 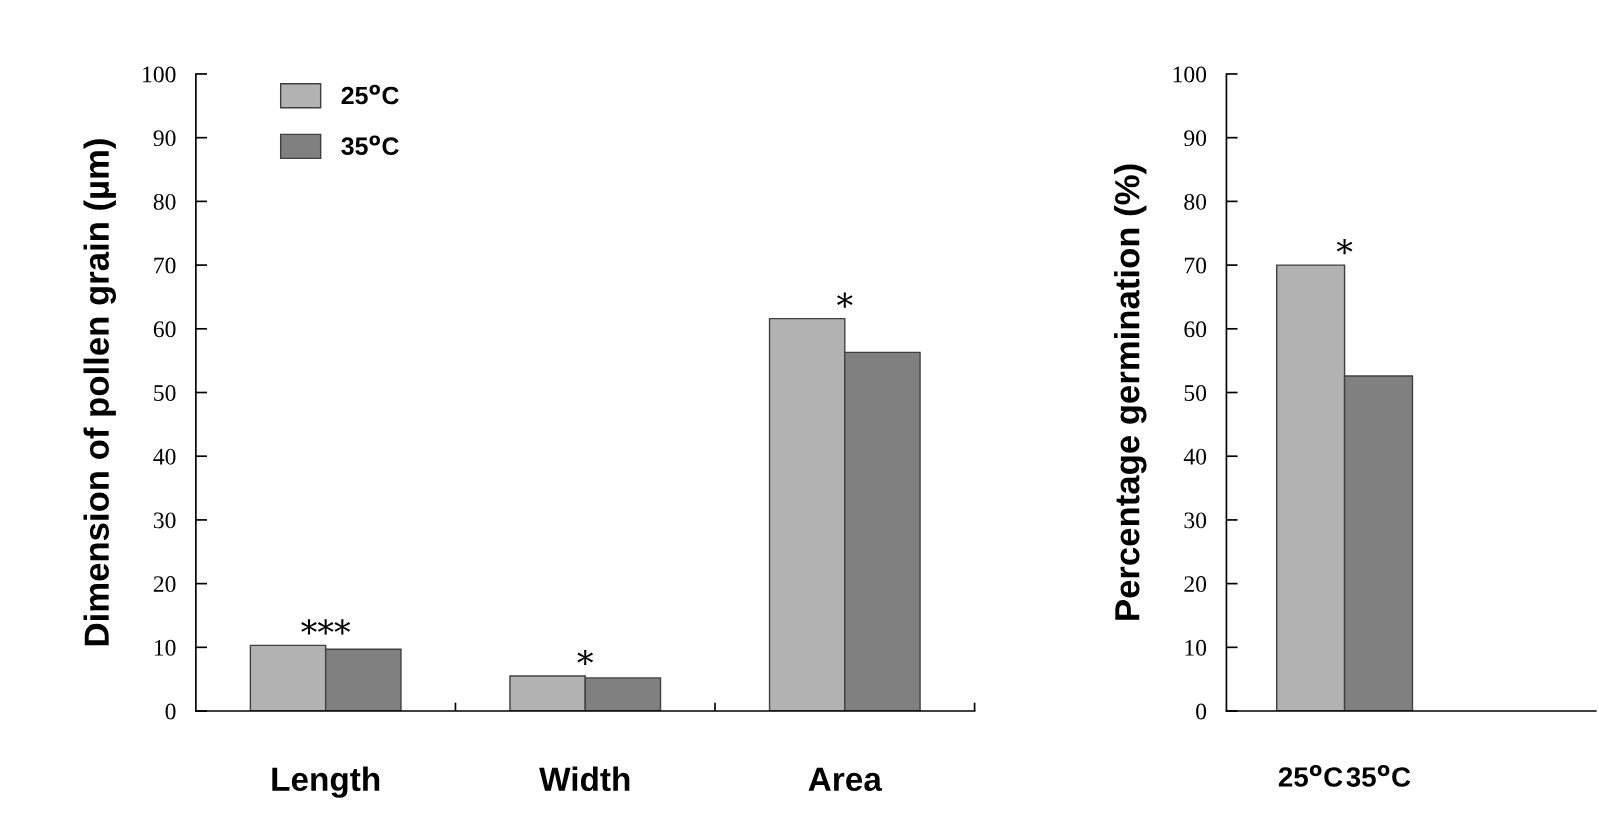 What do you see at coordinates (326, 782) in the screenshot?
I see `x-tick-label: Length` at bounding box center [326, 782].